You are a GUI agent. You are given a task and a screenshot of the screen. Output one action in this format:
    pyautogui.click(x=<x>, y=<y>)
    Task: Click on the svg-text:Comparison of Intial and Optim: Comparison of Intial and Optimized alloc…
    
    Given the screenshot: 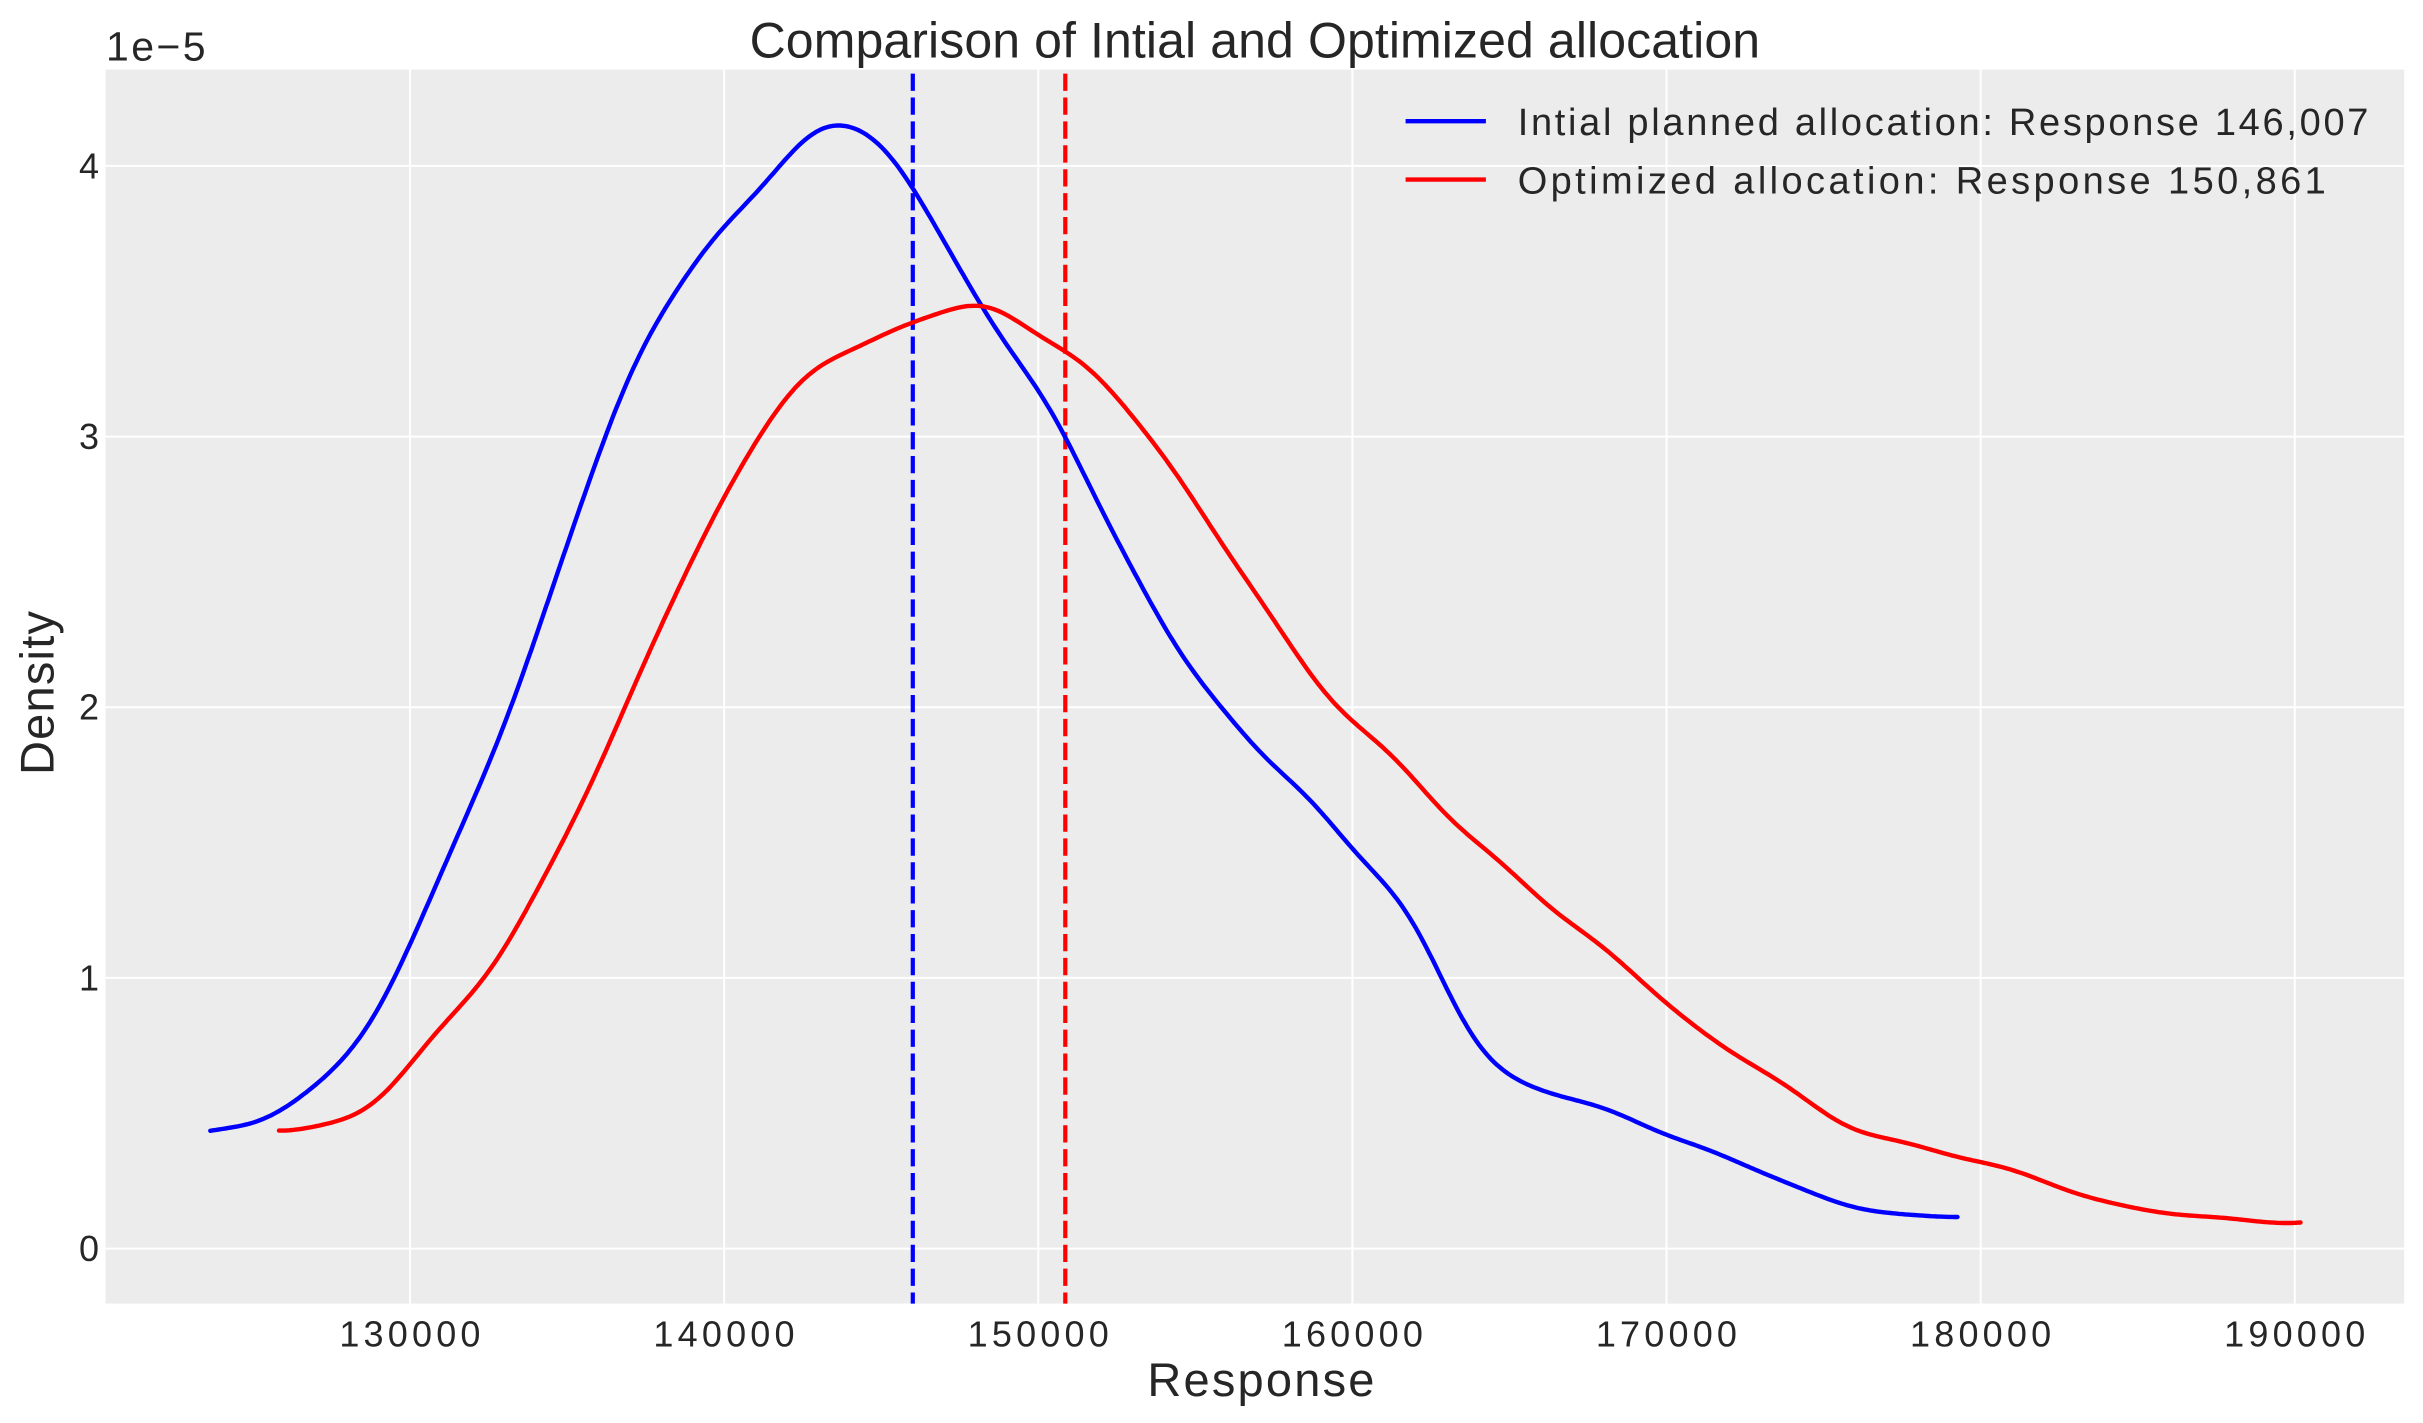 What is the action you would take?
    pyautogui.click(x=1255, y=41)
    